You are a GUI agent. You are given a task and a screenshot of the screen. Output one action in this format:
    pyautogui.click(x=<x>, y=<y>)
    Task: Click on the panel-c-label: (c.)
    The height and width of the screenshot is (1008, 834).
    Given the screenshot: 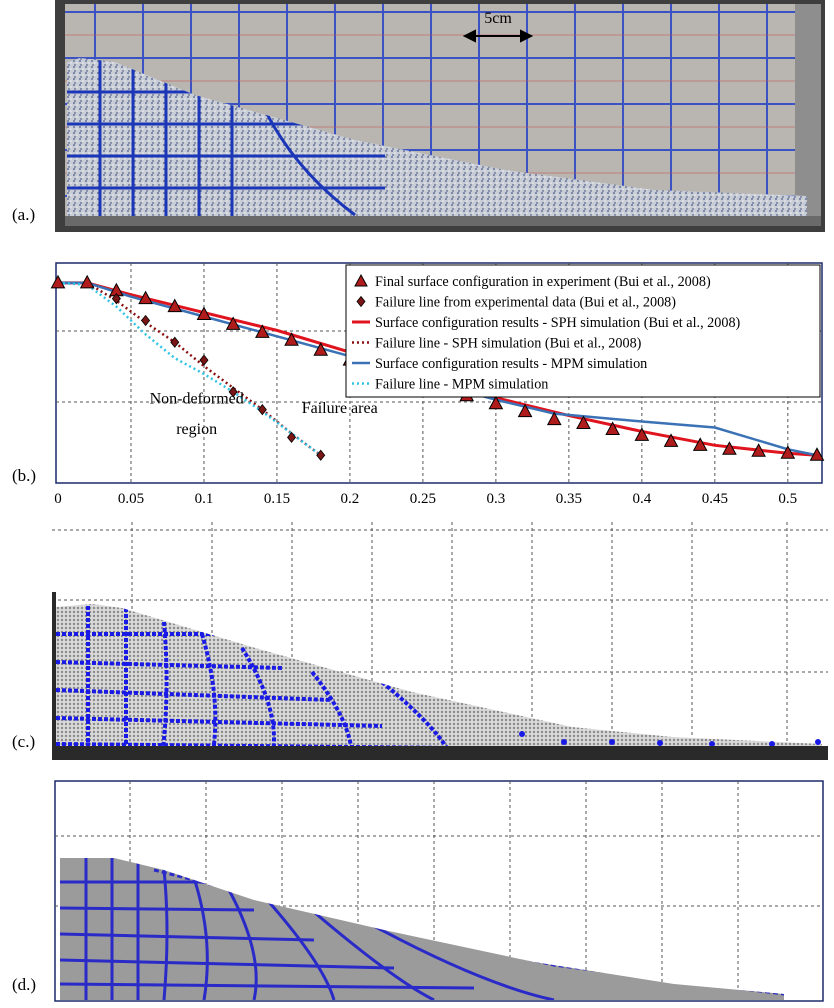 What is the action you would take?
    pyautogui.click(x=24, y=741)
    